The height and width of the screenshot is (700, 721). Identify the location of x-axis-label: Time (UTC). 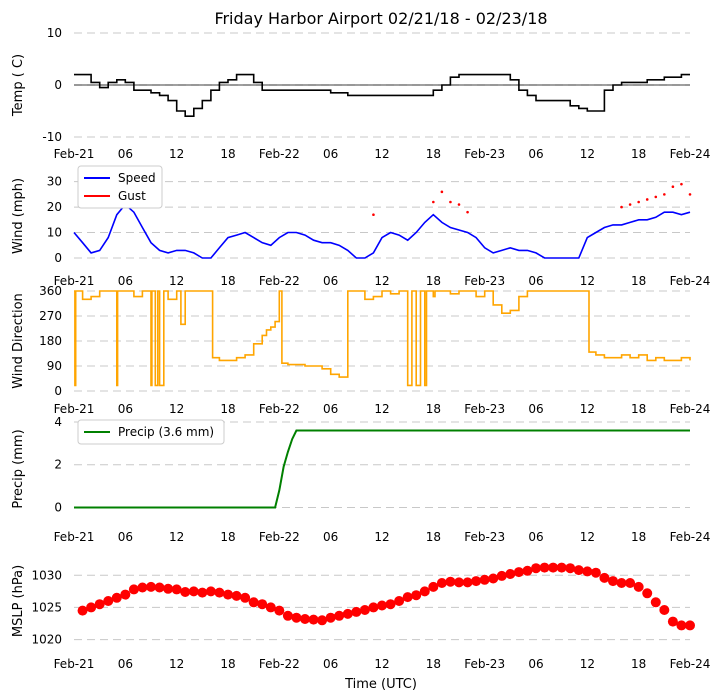
(380, 684).